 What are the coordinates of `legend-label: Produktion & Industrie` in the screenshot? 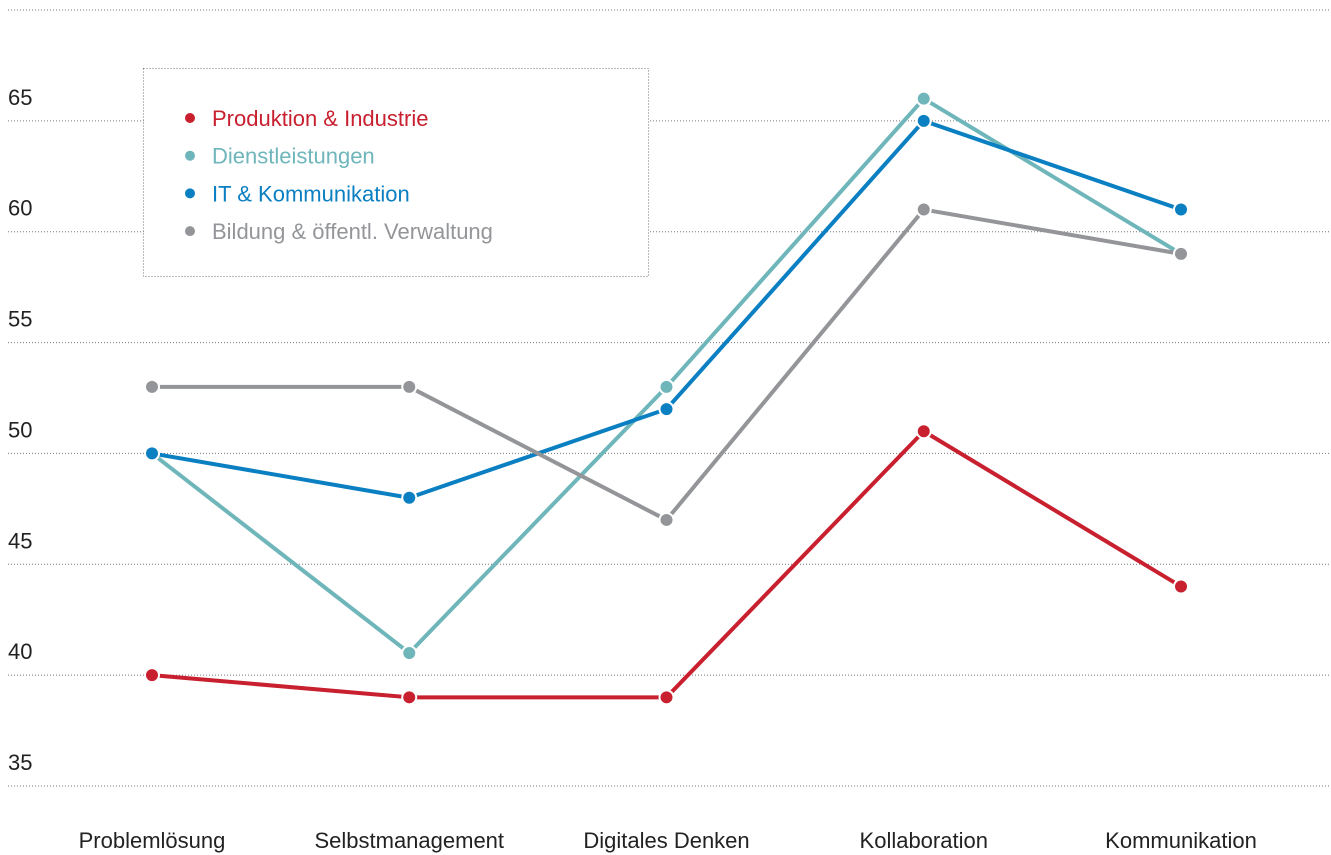 It's located at (320, 118).